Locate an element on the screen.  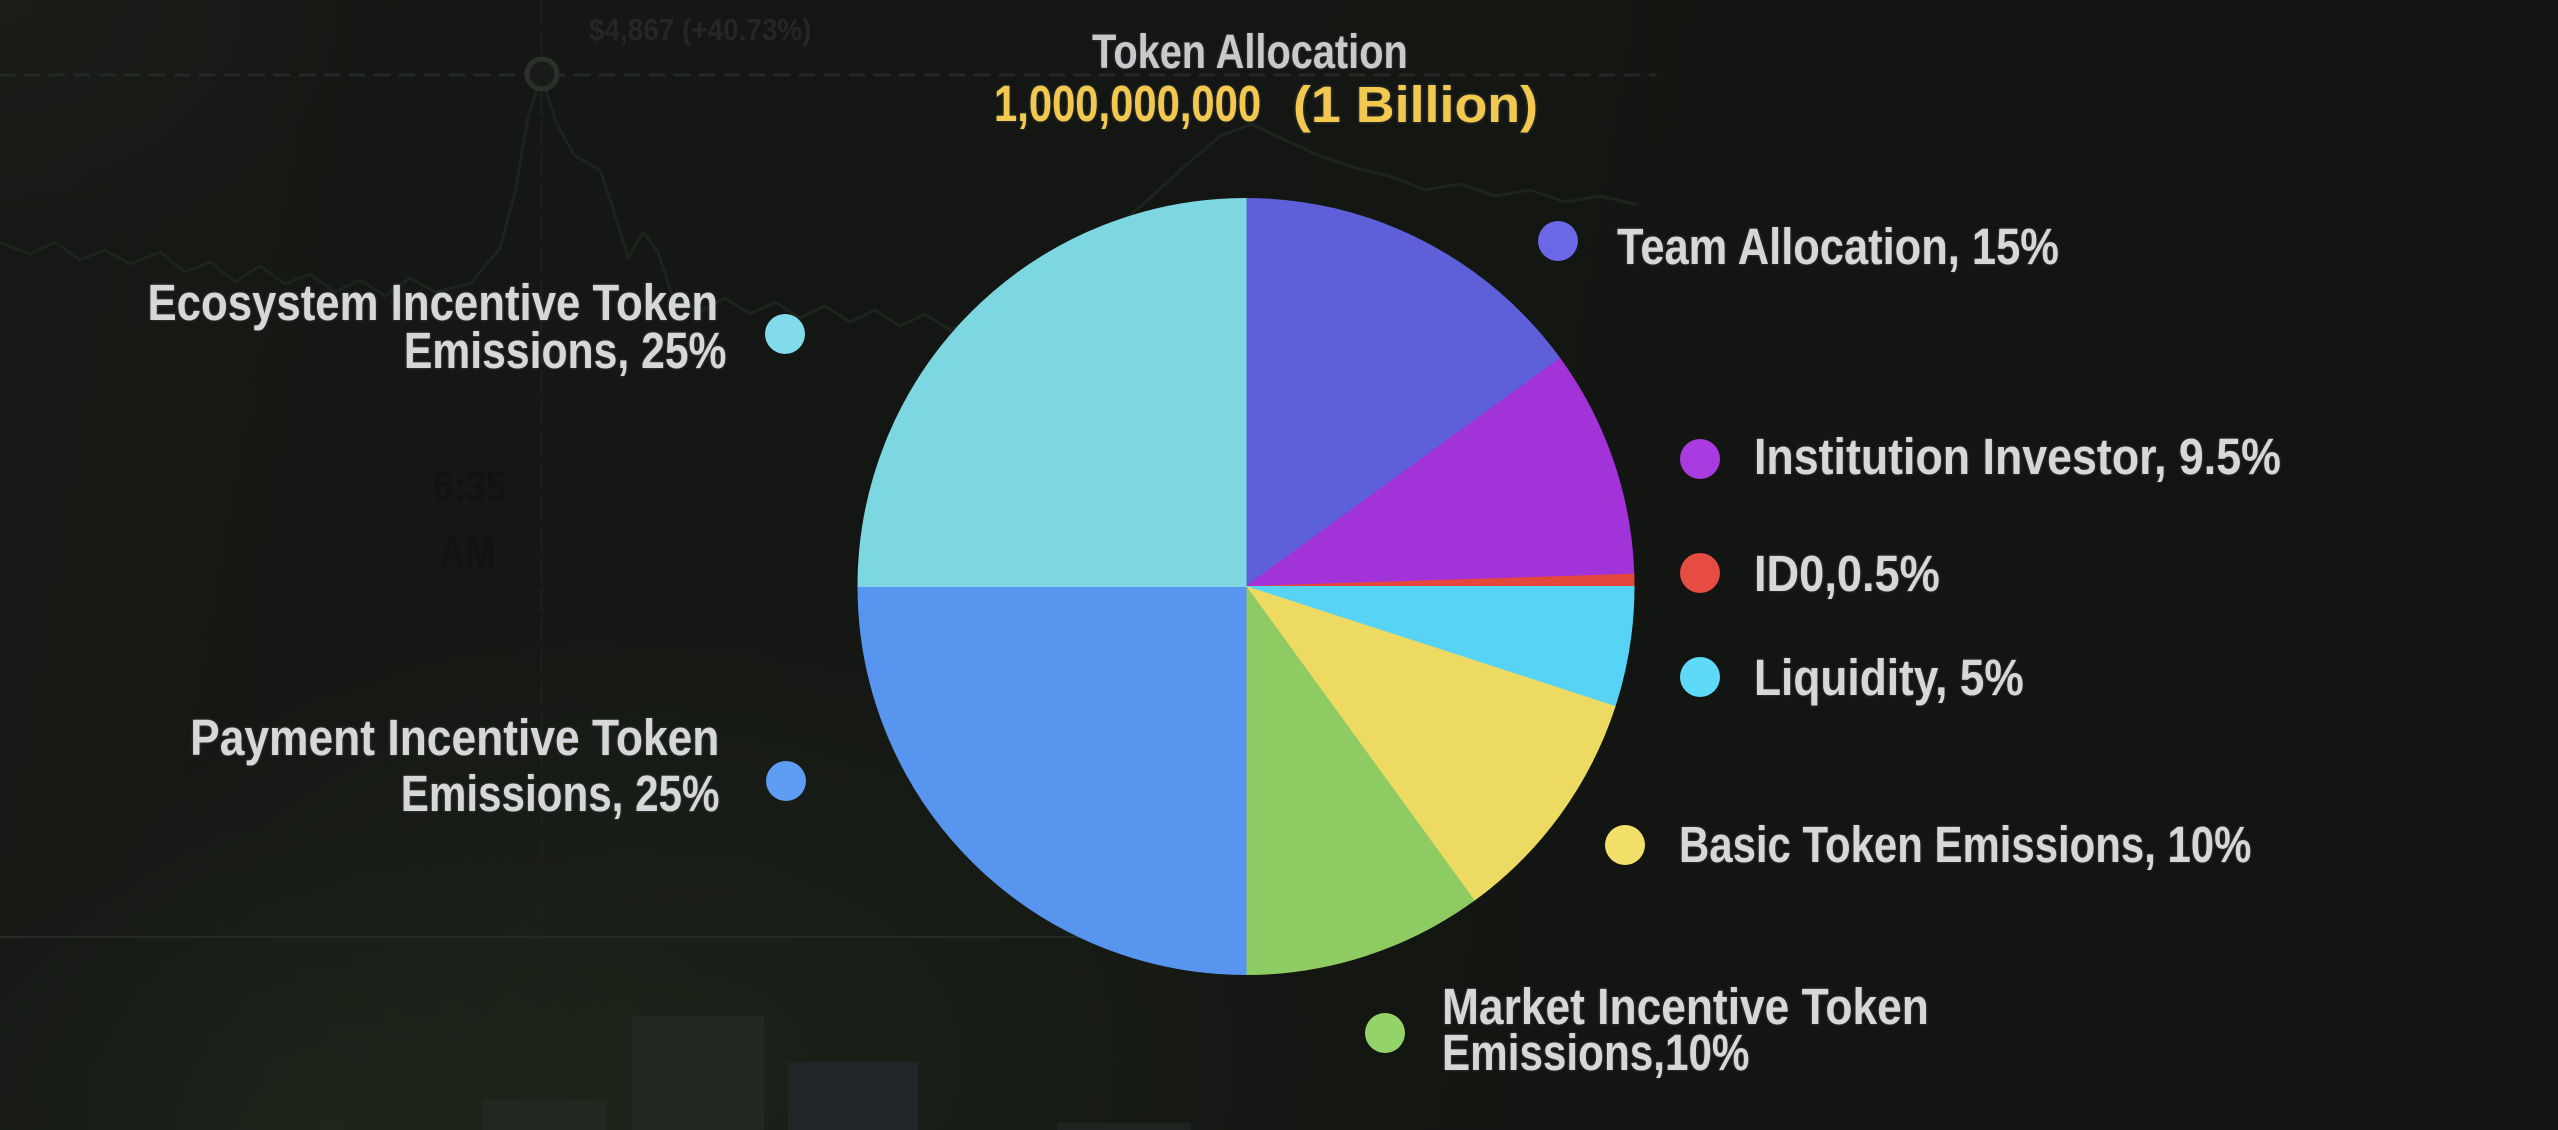
svg-text: AM is located at coordinates (467, 552).